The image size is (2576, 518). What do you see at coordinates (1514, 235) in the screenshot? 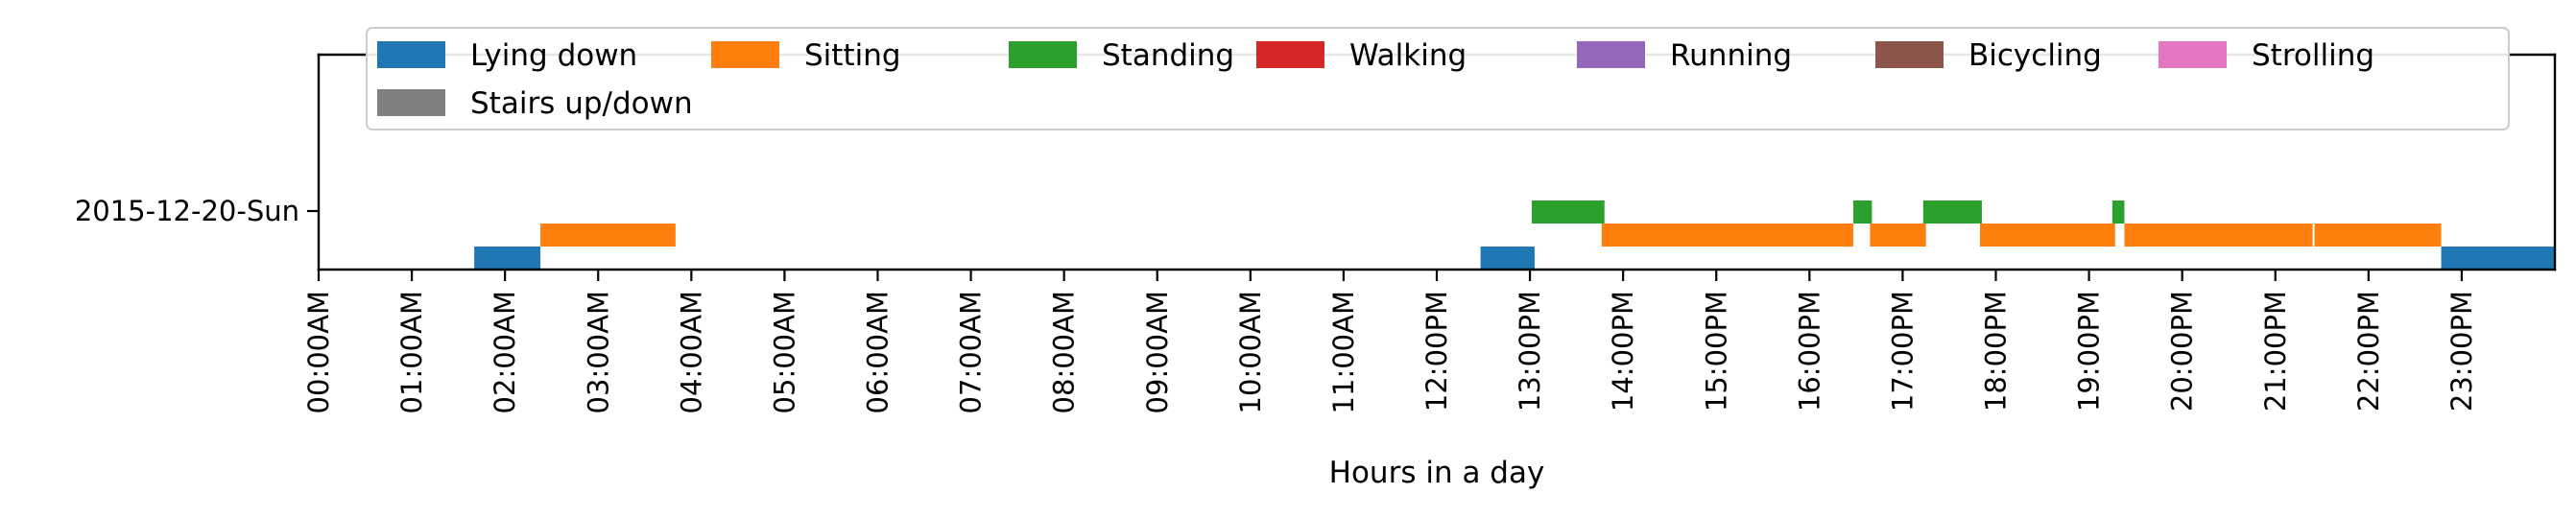
I see `activity-segments` at bounding box center [1514, 235].